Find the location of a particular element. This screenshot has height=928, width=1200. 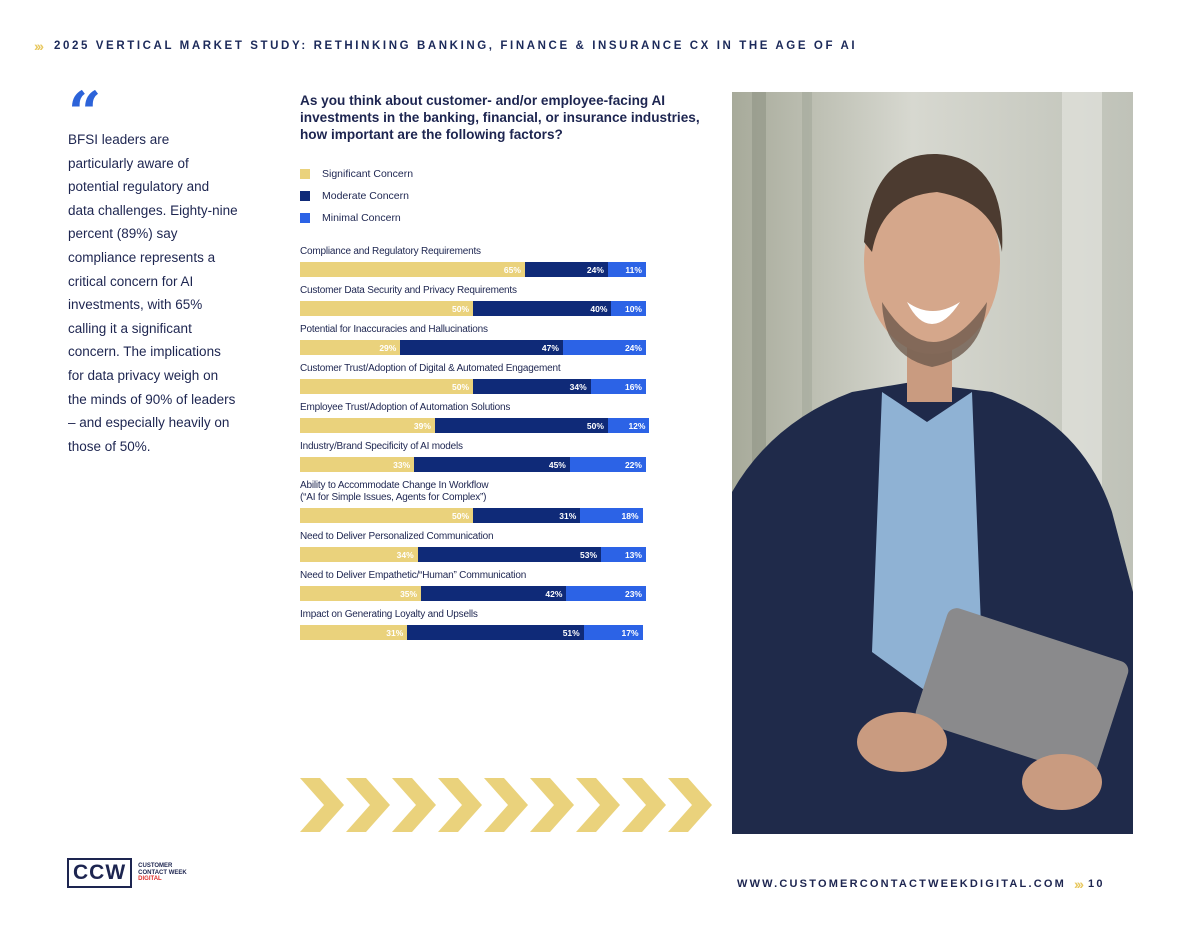

data-label-significant: 35% is located at coordinates (409, 593).